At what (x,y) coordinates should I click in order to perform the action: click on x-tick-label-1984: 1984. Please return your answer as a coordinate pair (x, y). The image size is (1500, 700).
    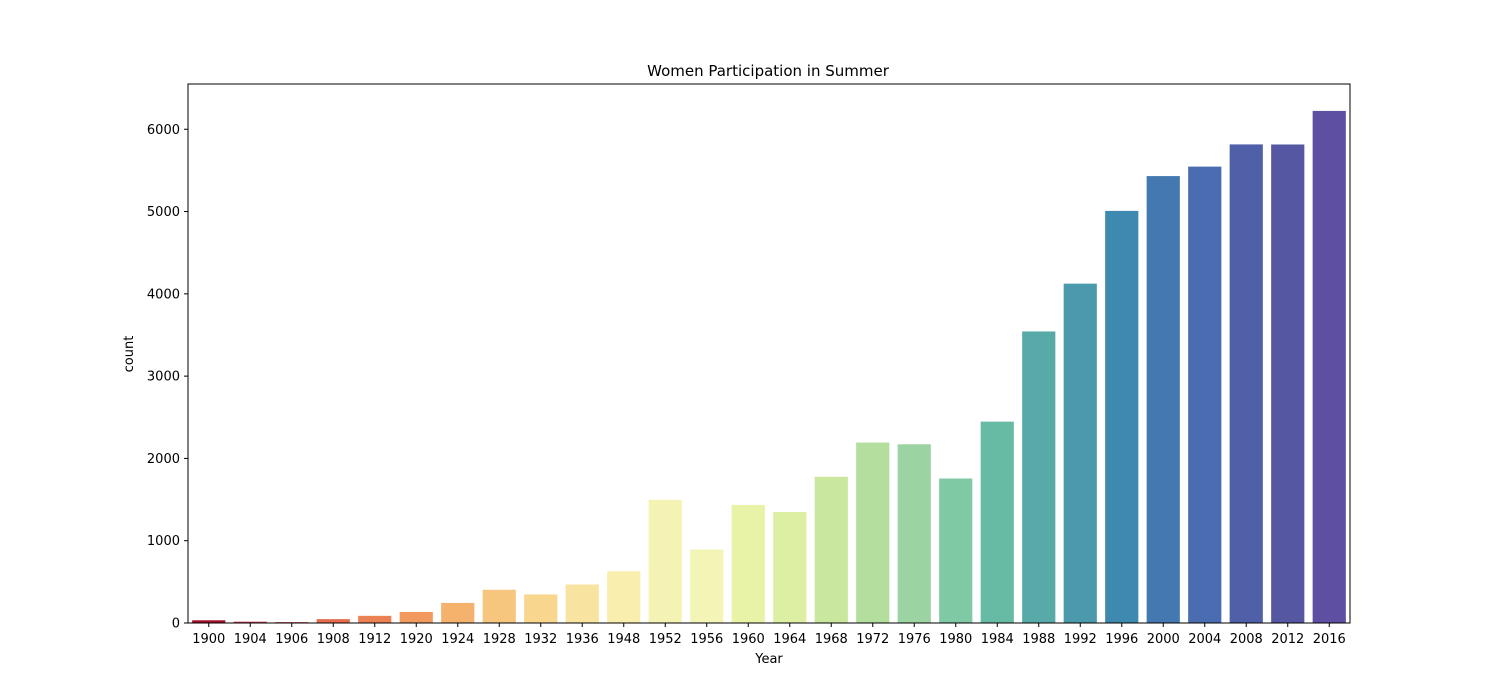
    Looking at the image, I should click on (997, 639).